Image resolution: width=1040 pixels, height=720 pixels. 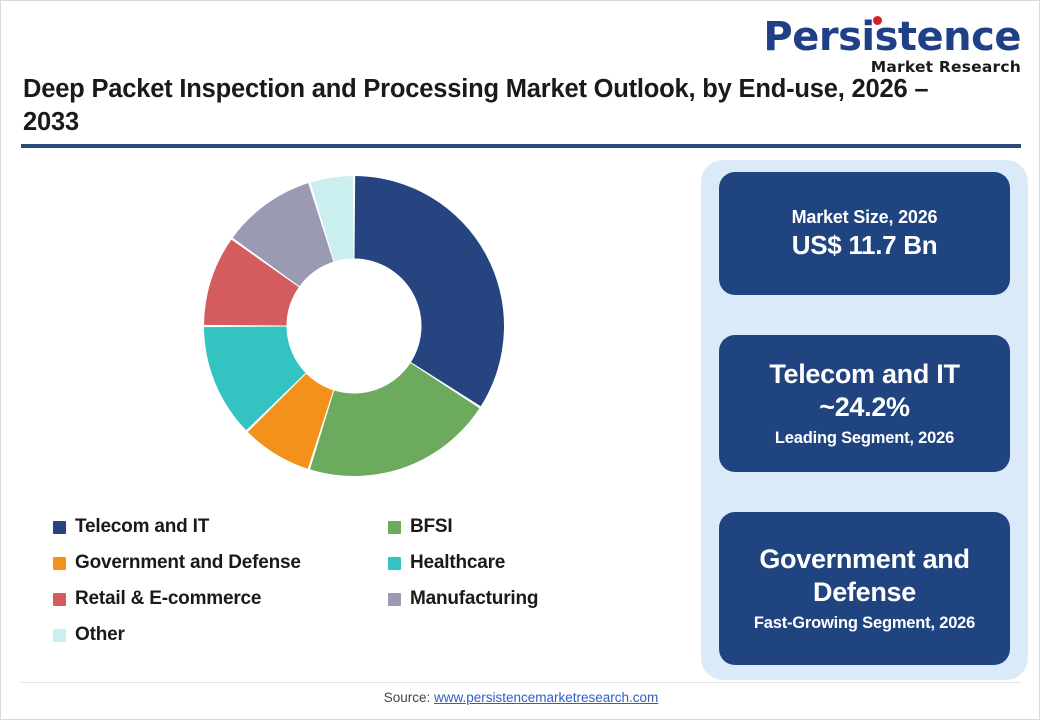 I want to click on callout-market-size-label: Market Size, 2026, so click(x=864, y=217).